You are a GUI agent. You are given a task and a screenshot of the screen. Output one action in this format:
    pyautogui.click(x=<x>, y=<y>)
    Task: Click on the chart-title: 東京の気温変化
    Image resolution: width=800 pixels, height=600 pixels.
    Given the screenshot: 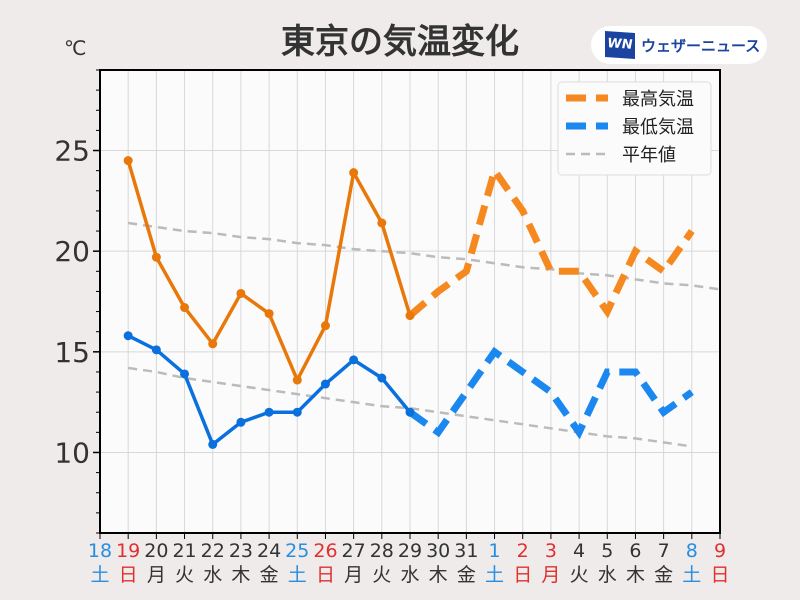 What is the action you would take?
    pyautogui.click(x=400, y=42)
    